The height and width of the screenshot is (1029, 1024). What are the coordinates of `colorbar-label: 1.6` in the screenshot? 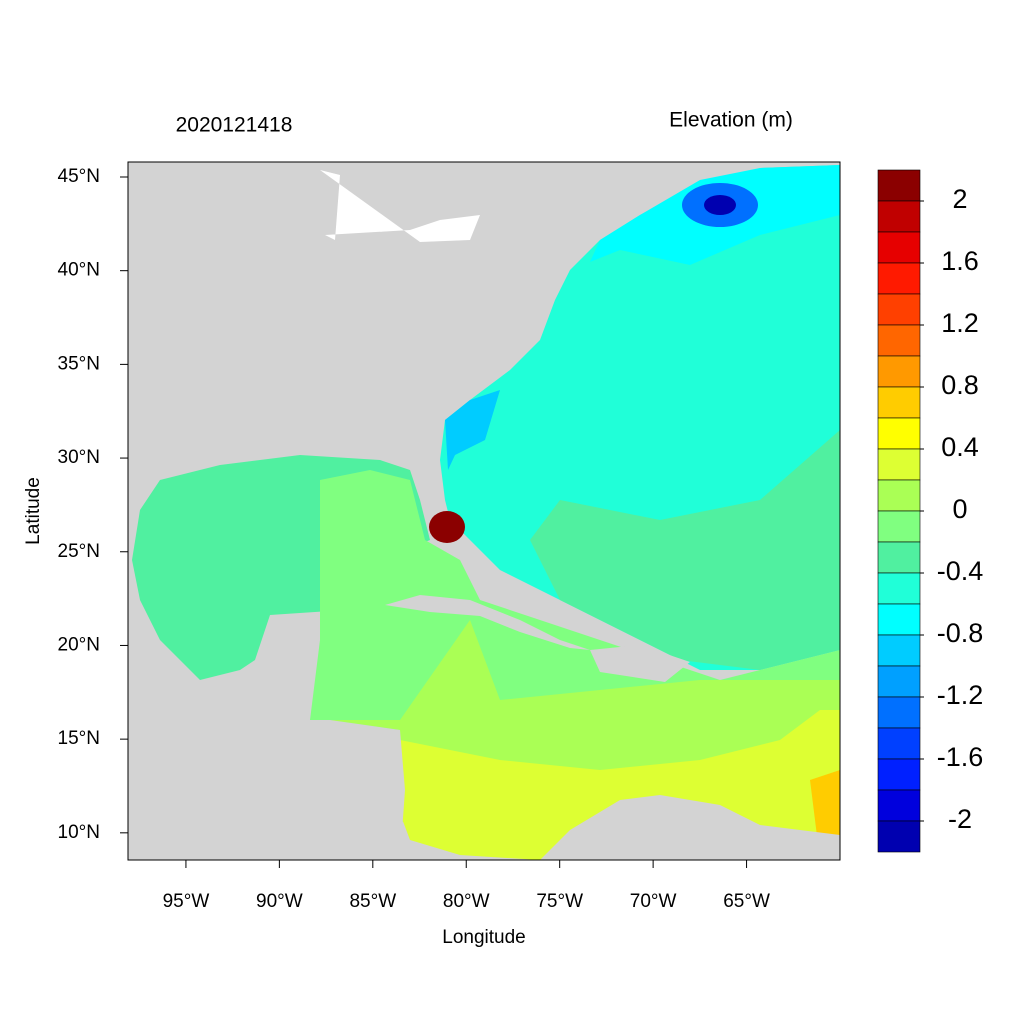 It's located at (960, 261).